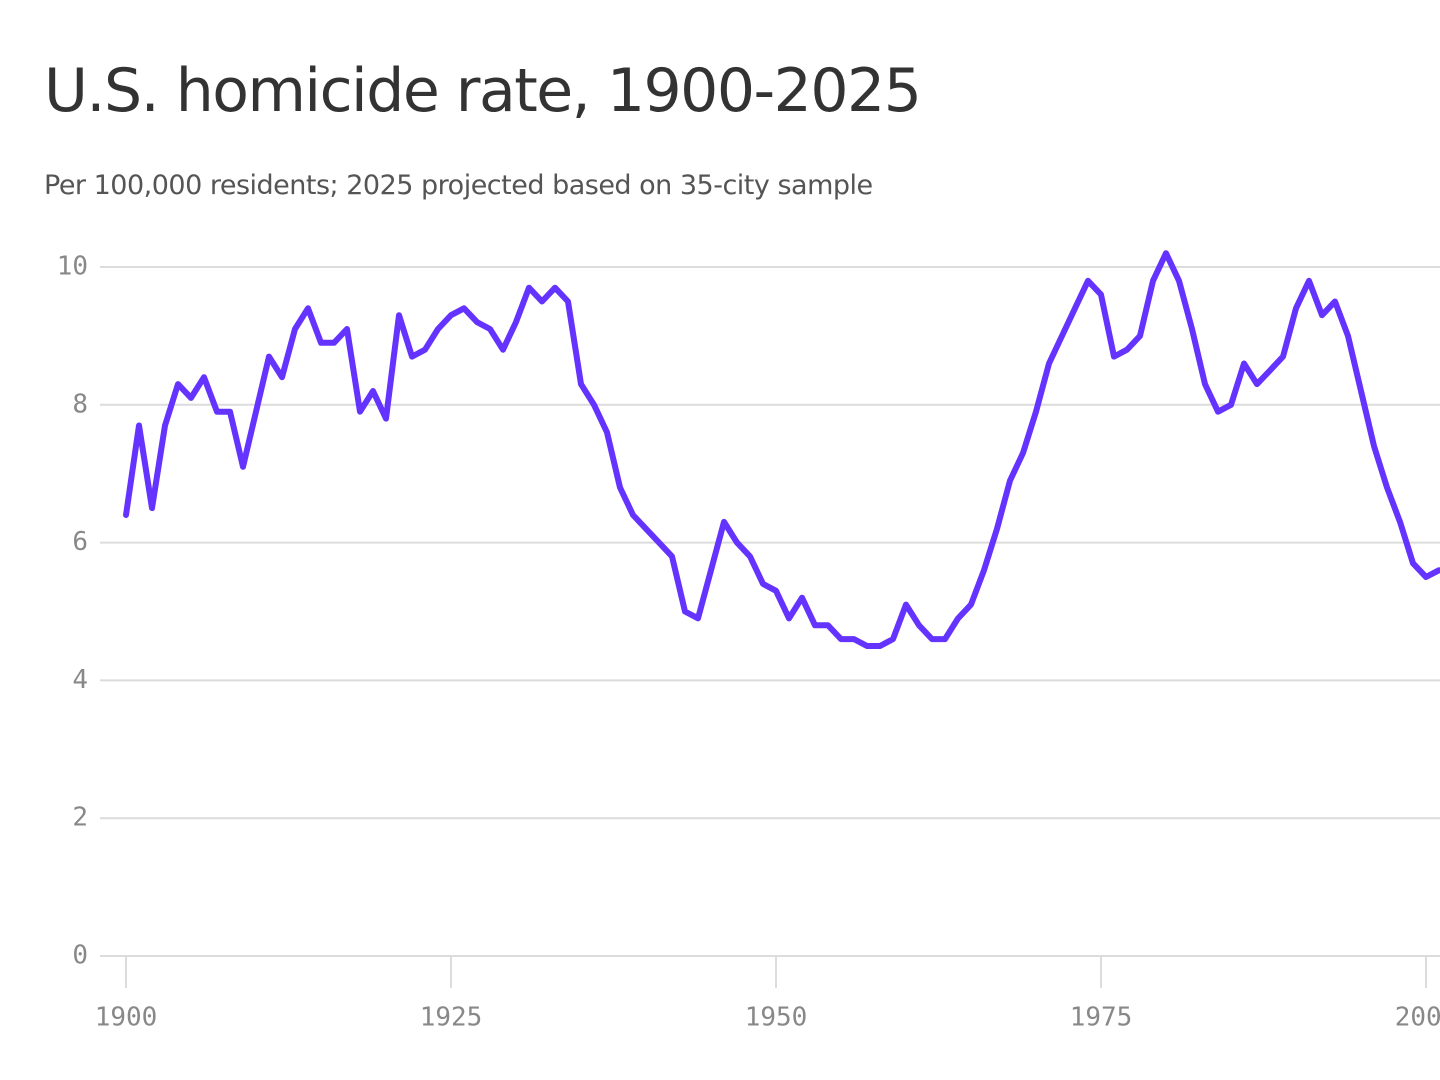 Image resolution: width=1440 pixels, height=1080 pixels. I want to click on y-tick-label: 4, so click(80, 680).